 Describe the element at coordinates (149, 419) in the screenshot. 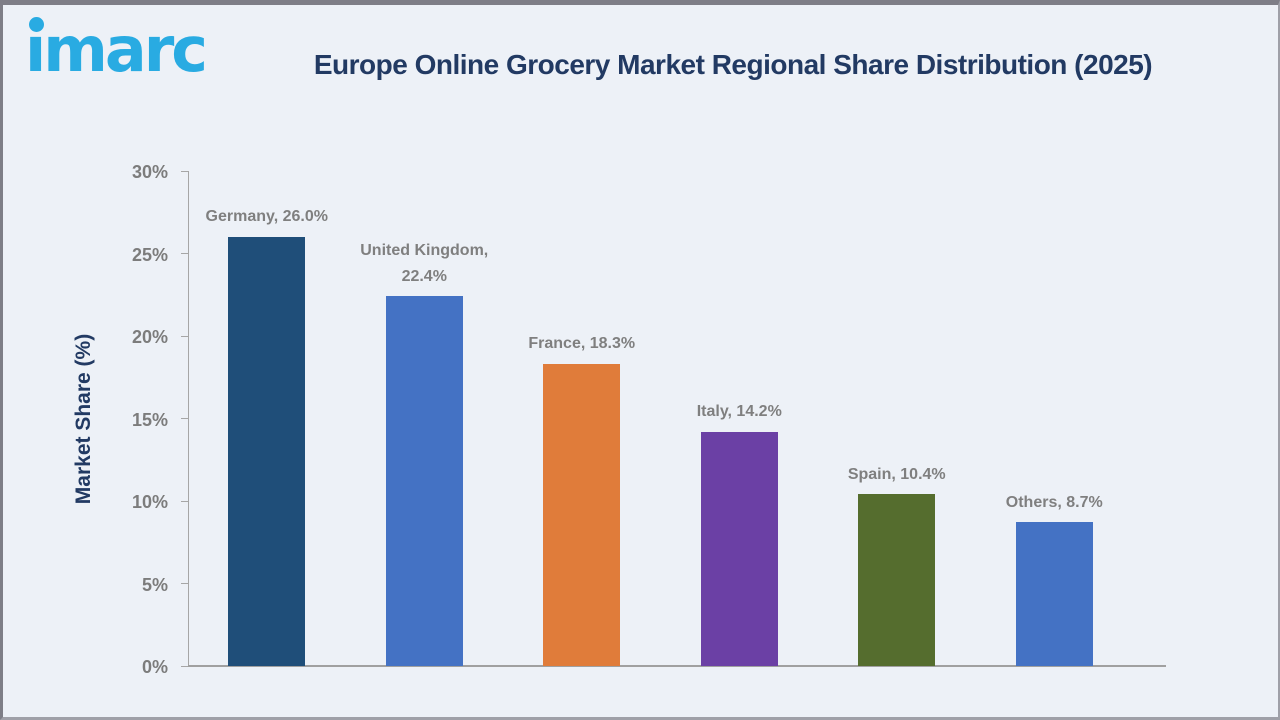

I see `y-tick-label: 15%` at that location.